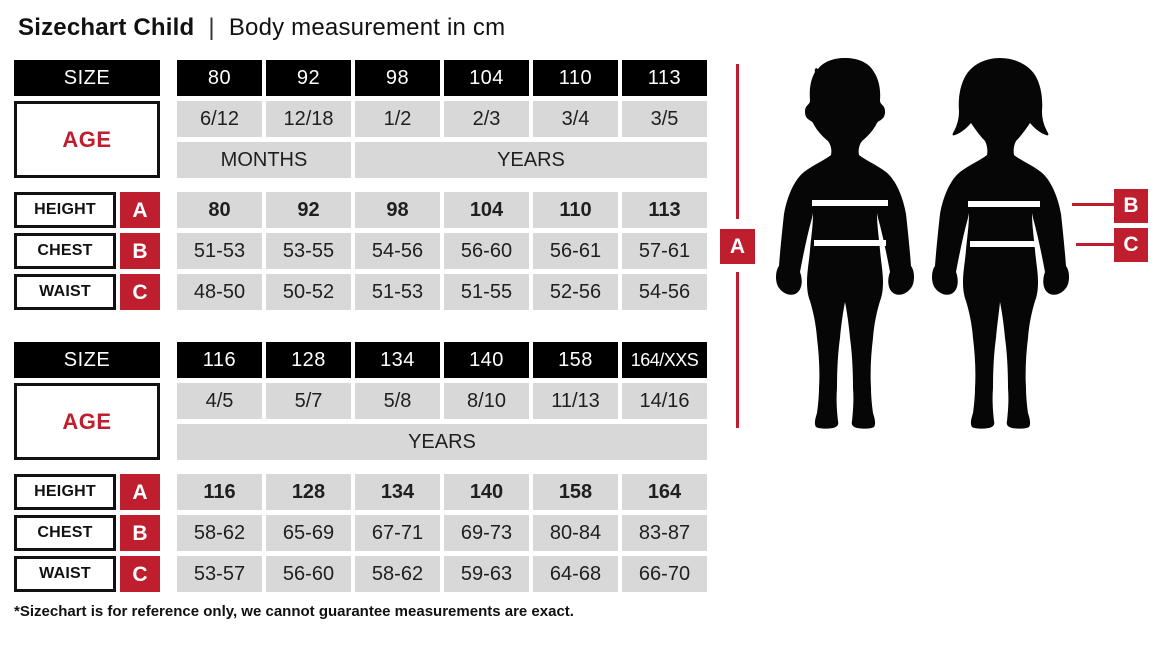 The image size is (1169, 645). I want to click on boy-silhouette, so click(845, 243).